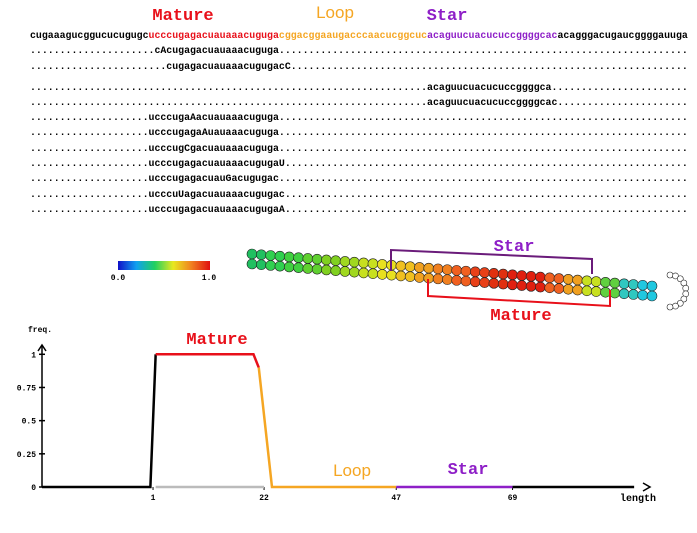 The width and height of the screenshot is (697, 533). What do you see at coordinates (352, 470) in the screenshot?
I see `chart-loop-label: Loop` at bounding box center [352, 470].